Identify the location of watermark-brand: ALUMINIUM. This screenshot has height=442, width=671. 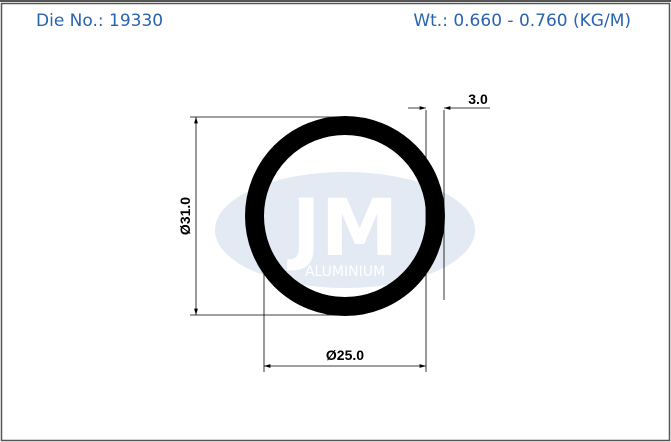
(345, 272).